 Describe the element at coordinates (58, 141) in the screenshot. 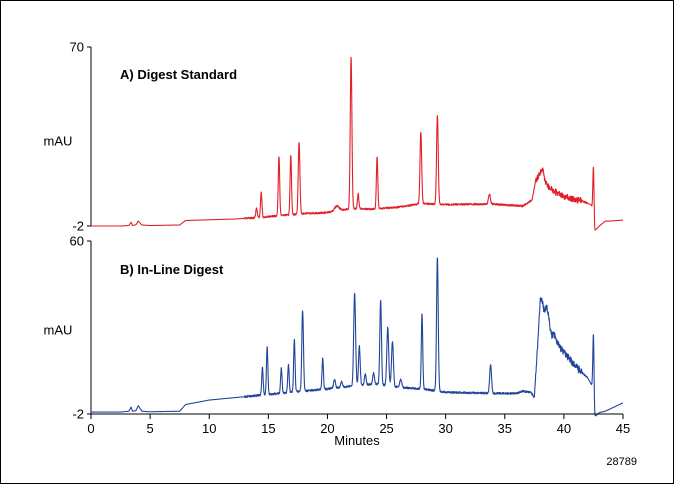

I see `panel-a-ylabel: mAU` at that location.